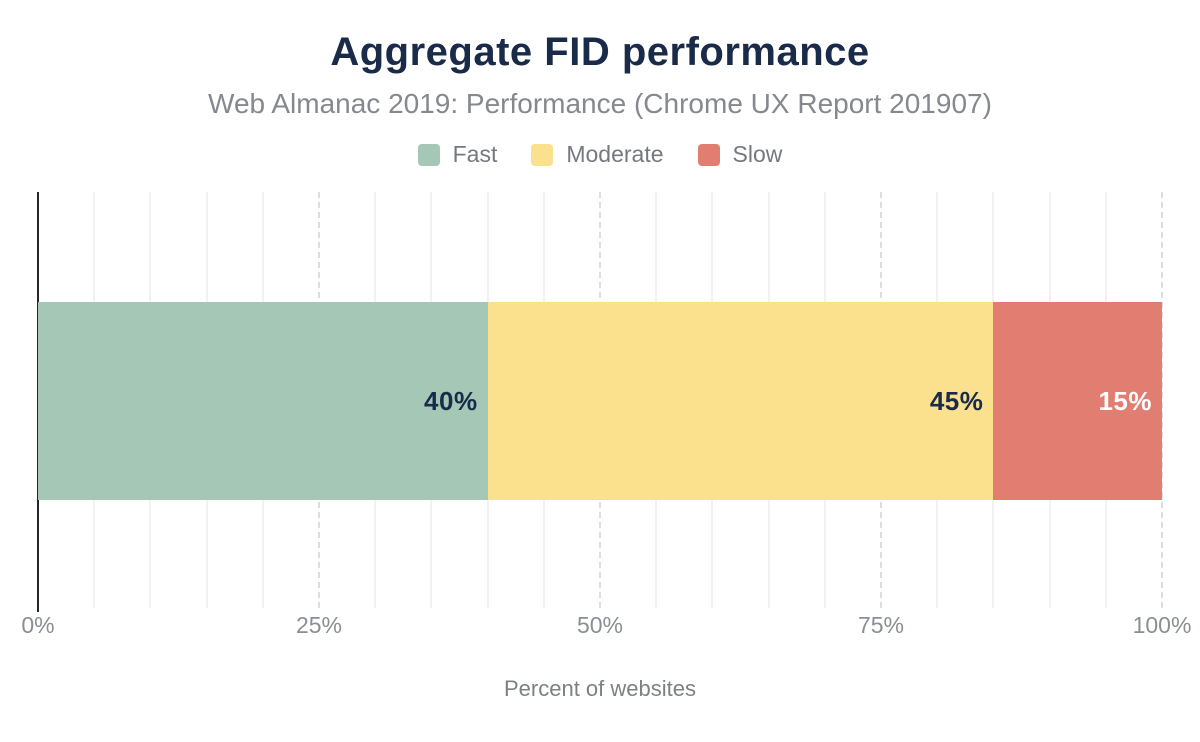 The image size is (1200, 742). Describe the element at coordinates (263, 401) in the screenshot. I see `bar-segment-fast: 40%` at that location.